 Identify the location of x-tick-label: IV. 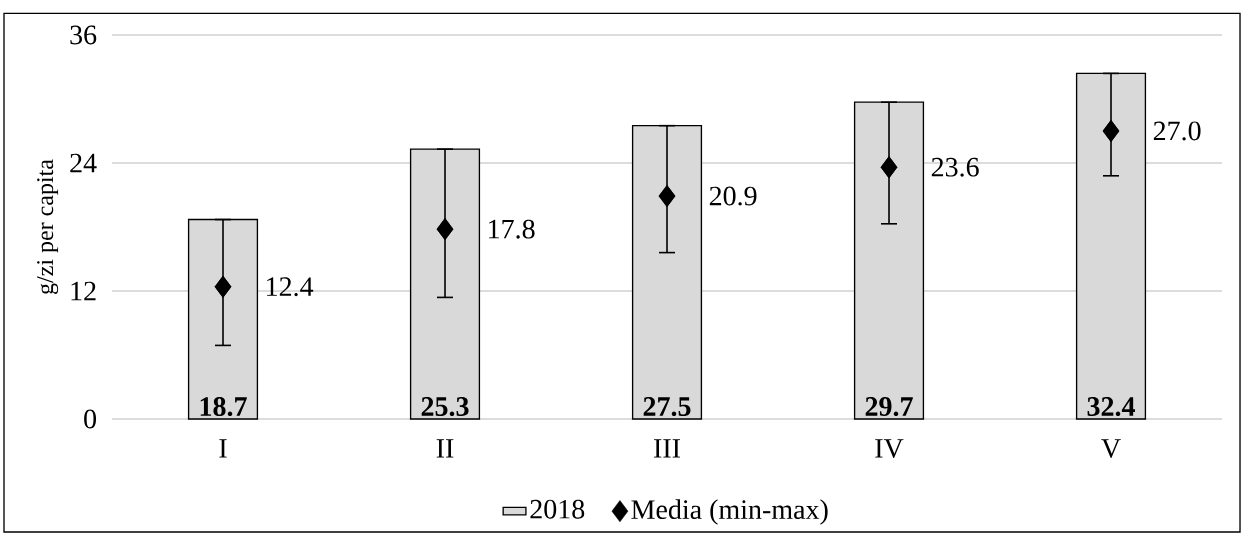
(889, 449).